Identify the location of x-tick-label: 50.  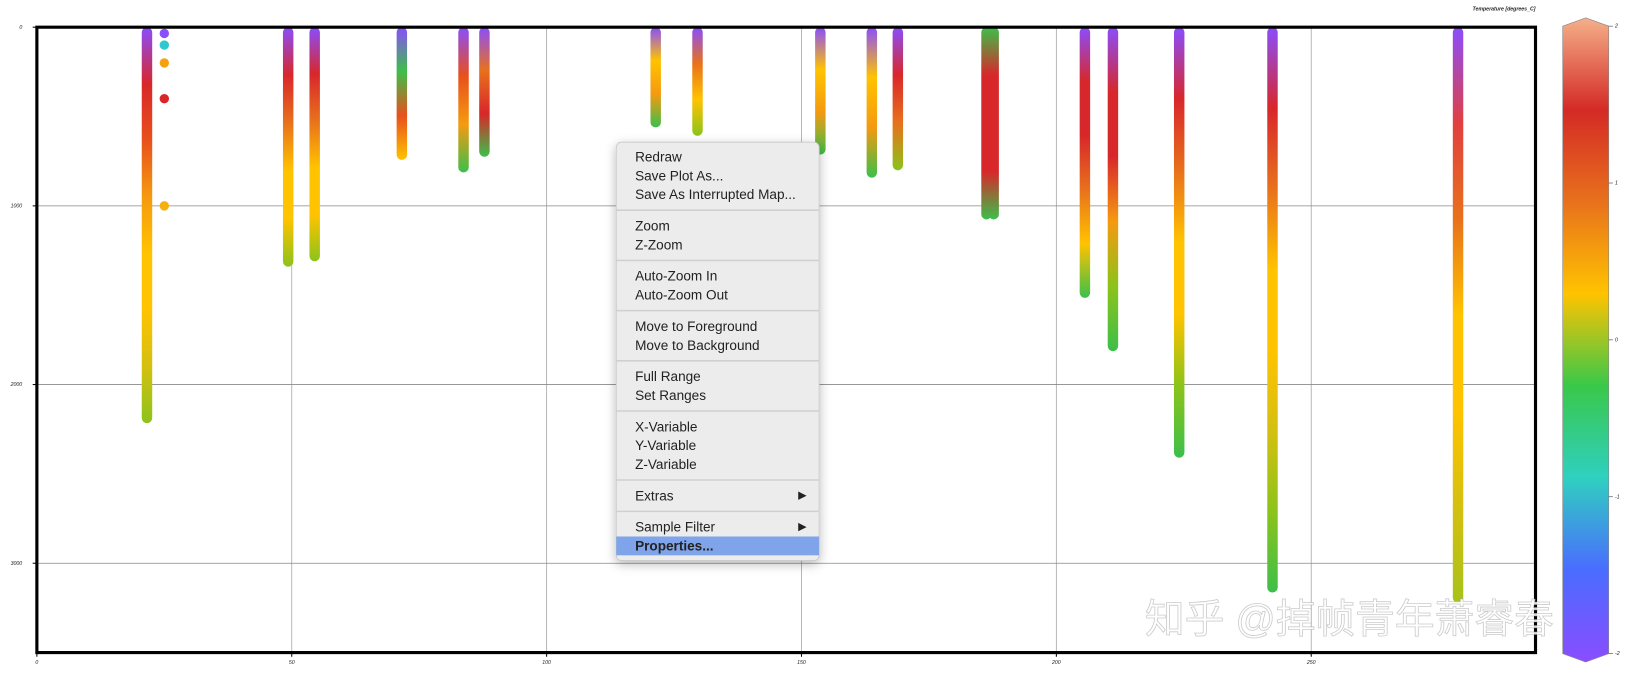
(292, 663).